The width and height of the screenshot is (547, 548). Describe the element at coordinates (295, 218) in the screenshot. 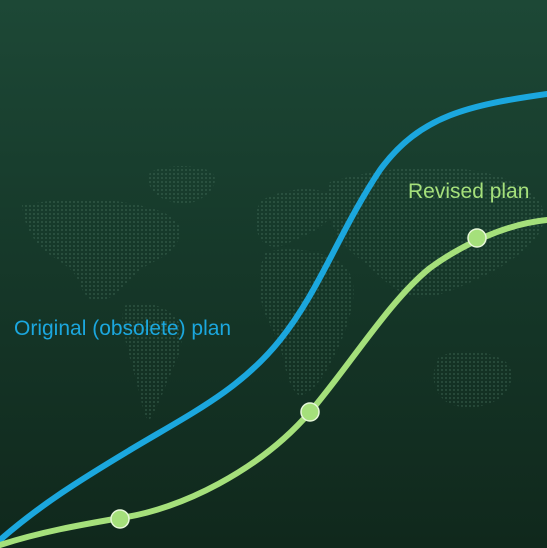

I see `europe-shape` at that location.